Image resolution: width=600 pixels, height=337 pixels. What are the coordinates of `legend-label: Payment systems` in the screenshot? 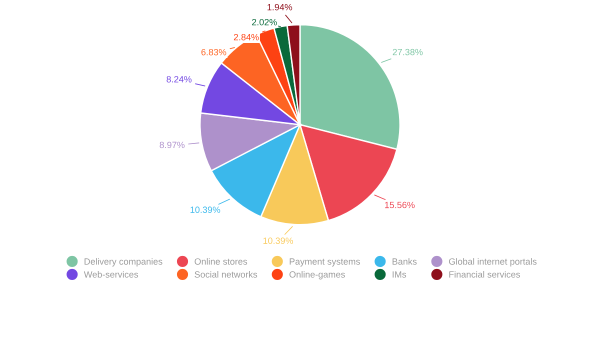 It's located at (325, 262).